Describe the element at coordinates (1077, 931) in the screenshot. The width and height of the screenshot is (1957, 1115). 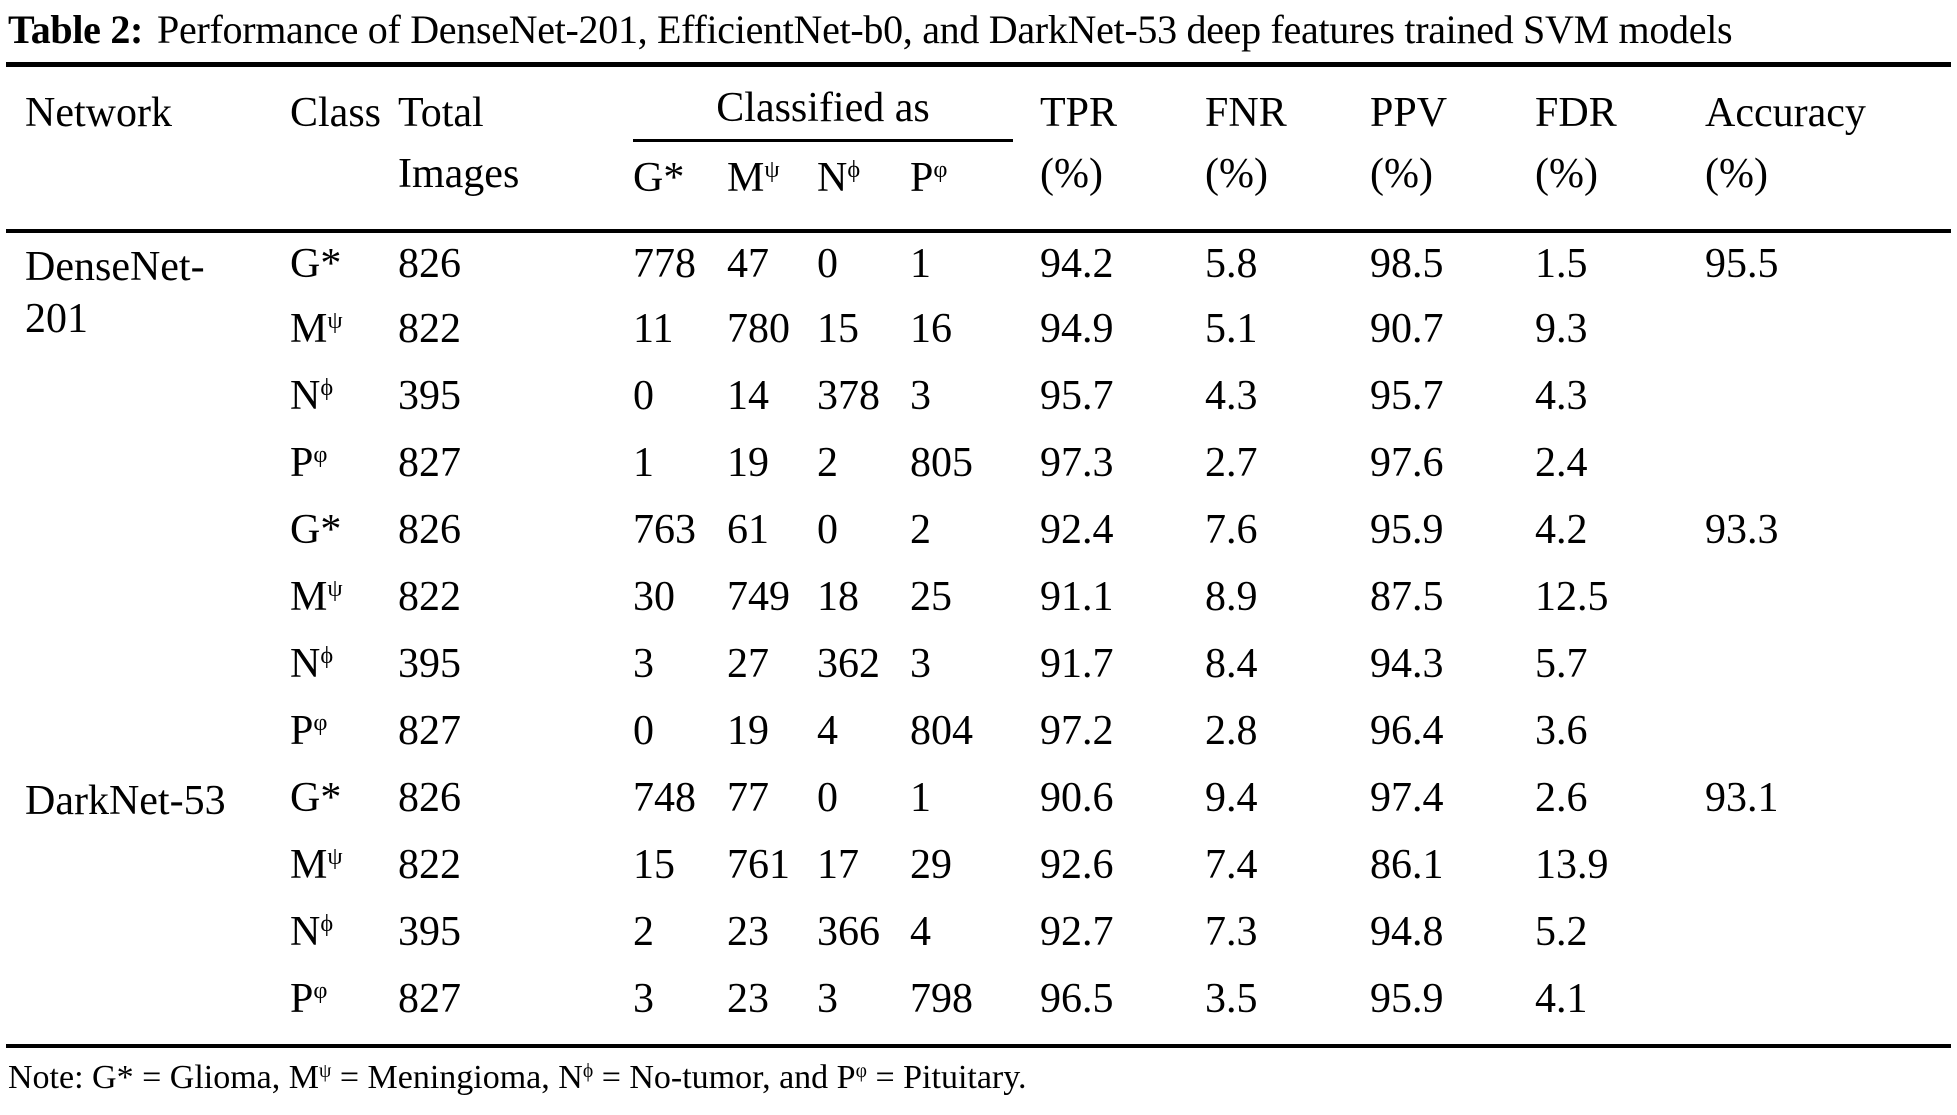
I see `tpr-cell: 92.7` at that location.